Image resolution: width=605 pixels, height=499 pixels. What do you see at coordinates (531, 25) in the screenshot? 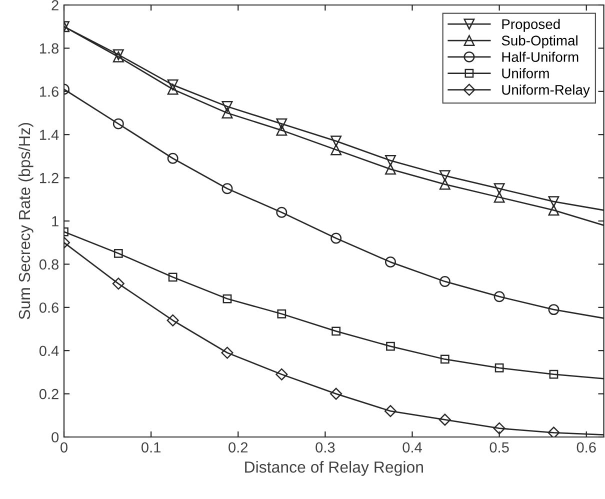
I see `legend-label: Proposed` at bounding box center [531, 25].